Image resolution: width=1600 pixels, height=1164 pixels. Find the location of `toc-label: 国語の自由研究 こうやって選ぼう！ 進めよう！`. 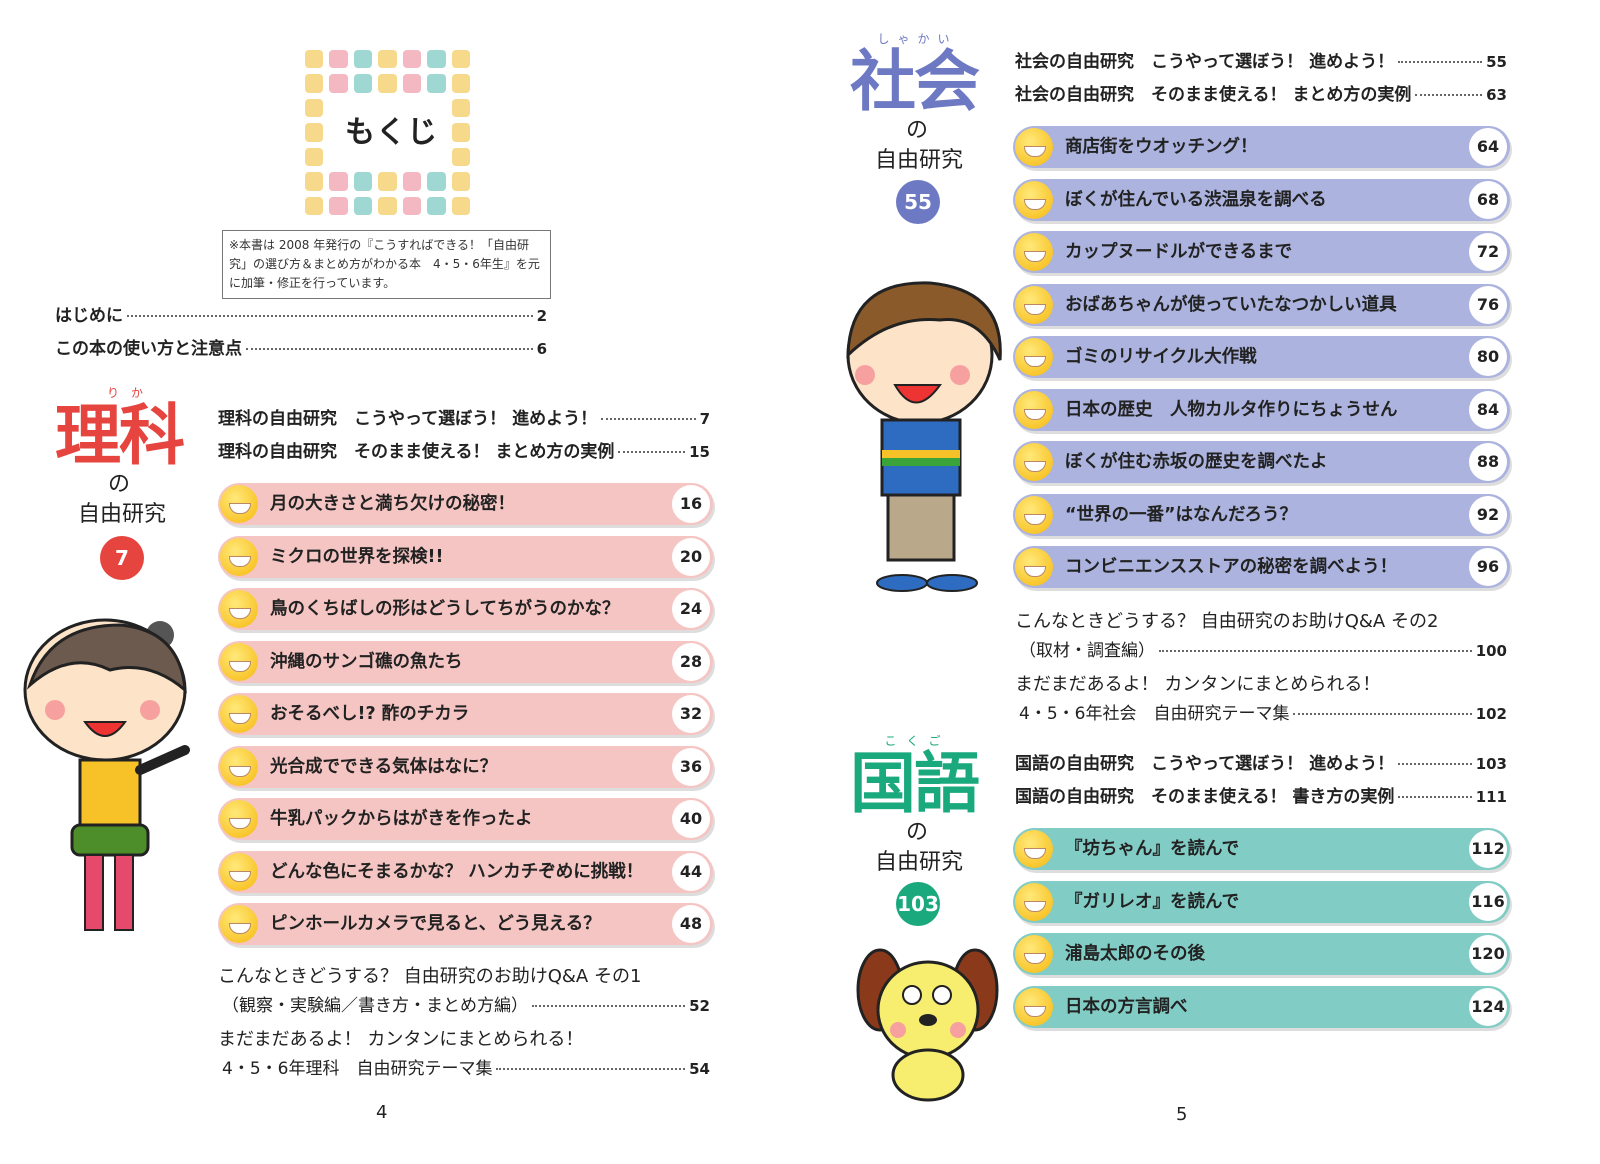

toc-label: 国語の自由研究 こうやって選ぼう！ 進めよう！ is located at coordinates (1205, 764).